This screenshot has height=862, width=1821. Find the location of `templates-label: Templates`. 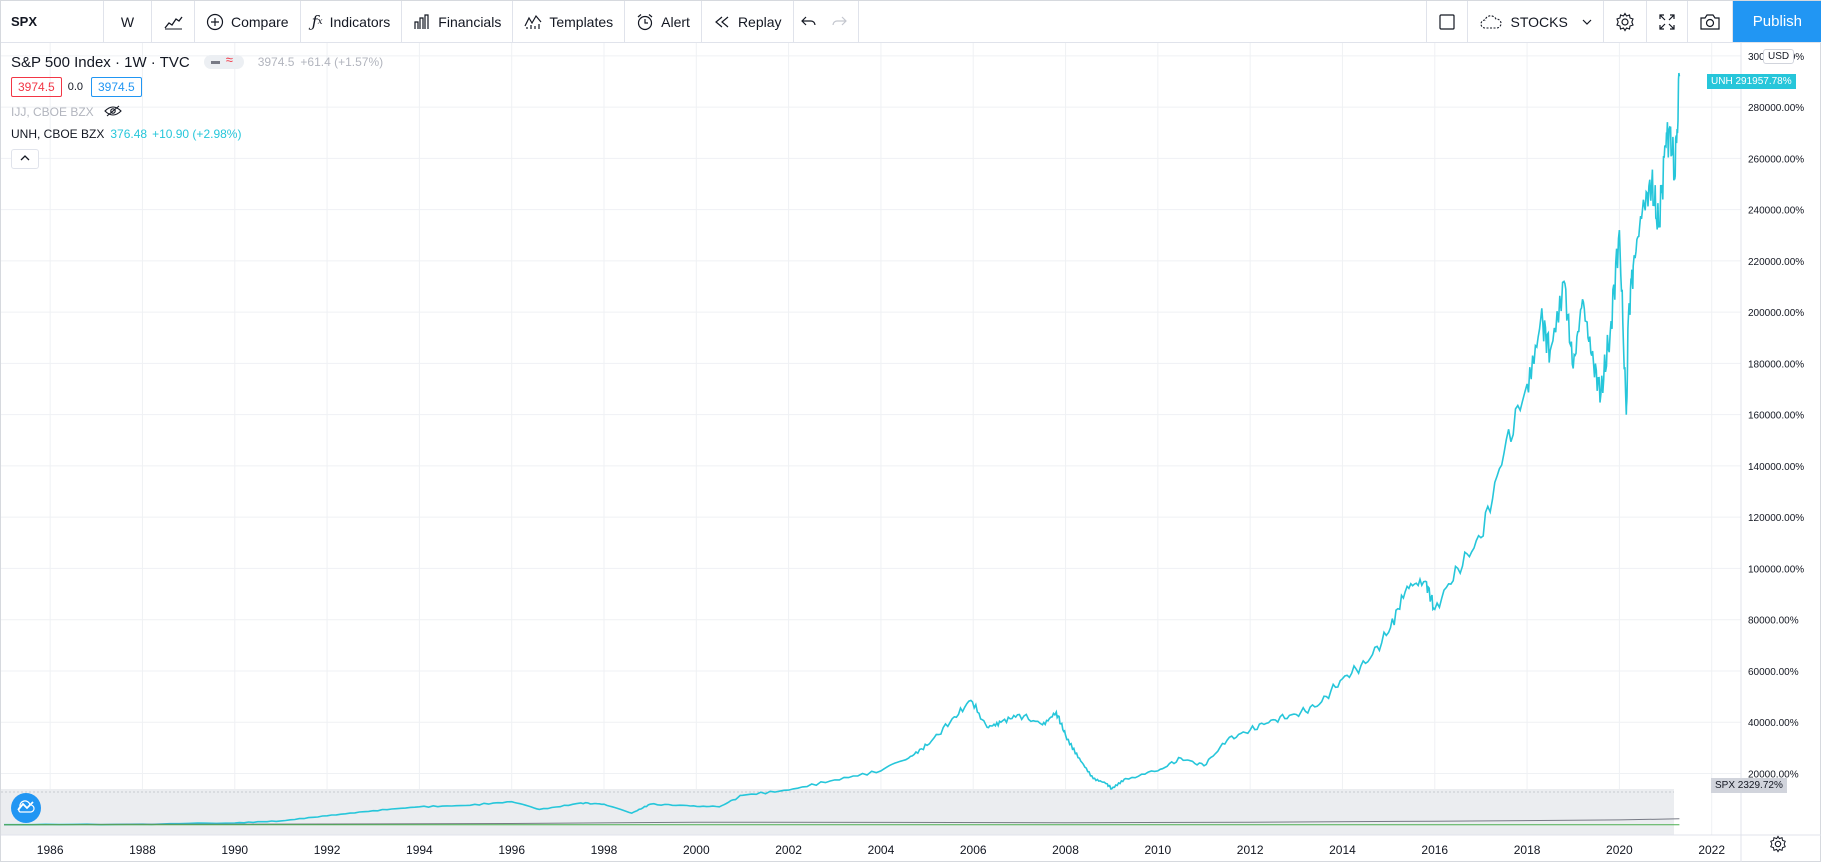

templates-label: Templates is located at coordinates (581, 21).